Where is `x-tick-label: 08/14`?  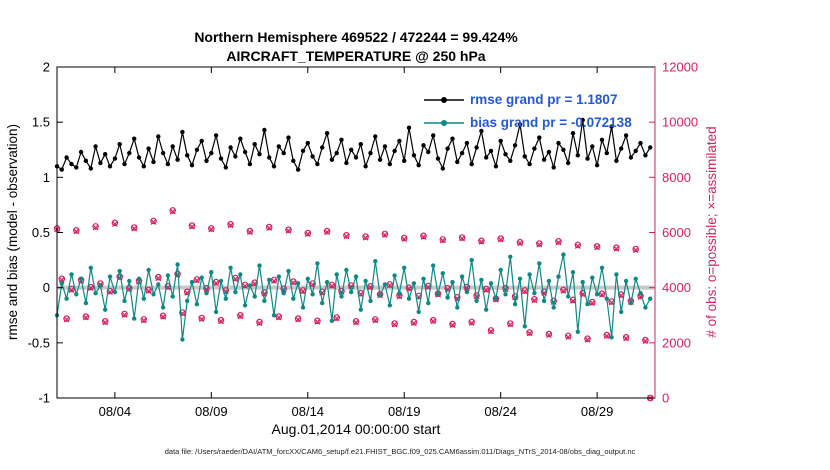 x-tick-label: 08/14 is located at coordinates (308, 411).